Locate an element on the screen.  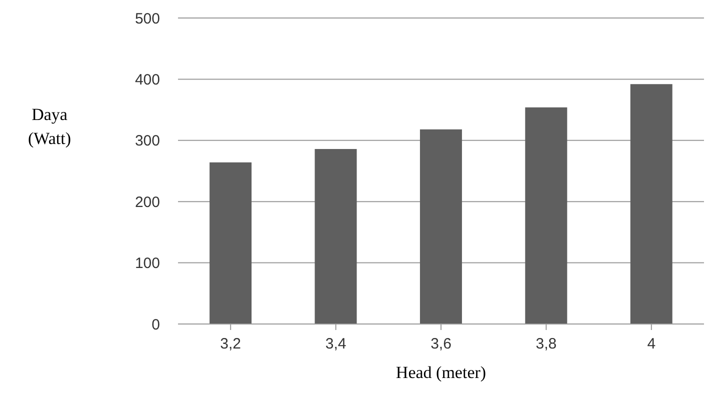
y-tick-label: 100 is located at coordinates (147, 263).